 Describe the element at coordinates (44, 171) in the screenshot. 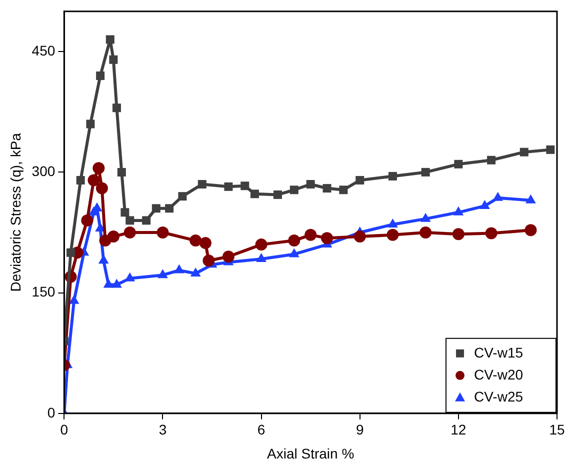

I see `y-tick-label: 300` at that location.